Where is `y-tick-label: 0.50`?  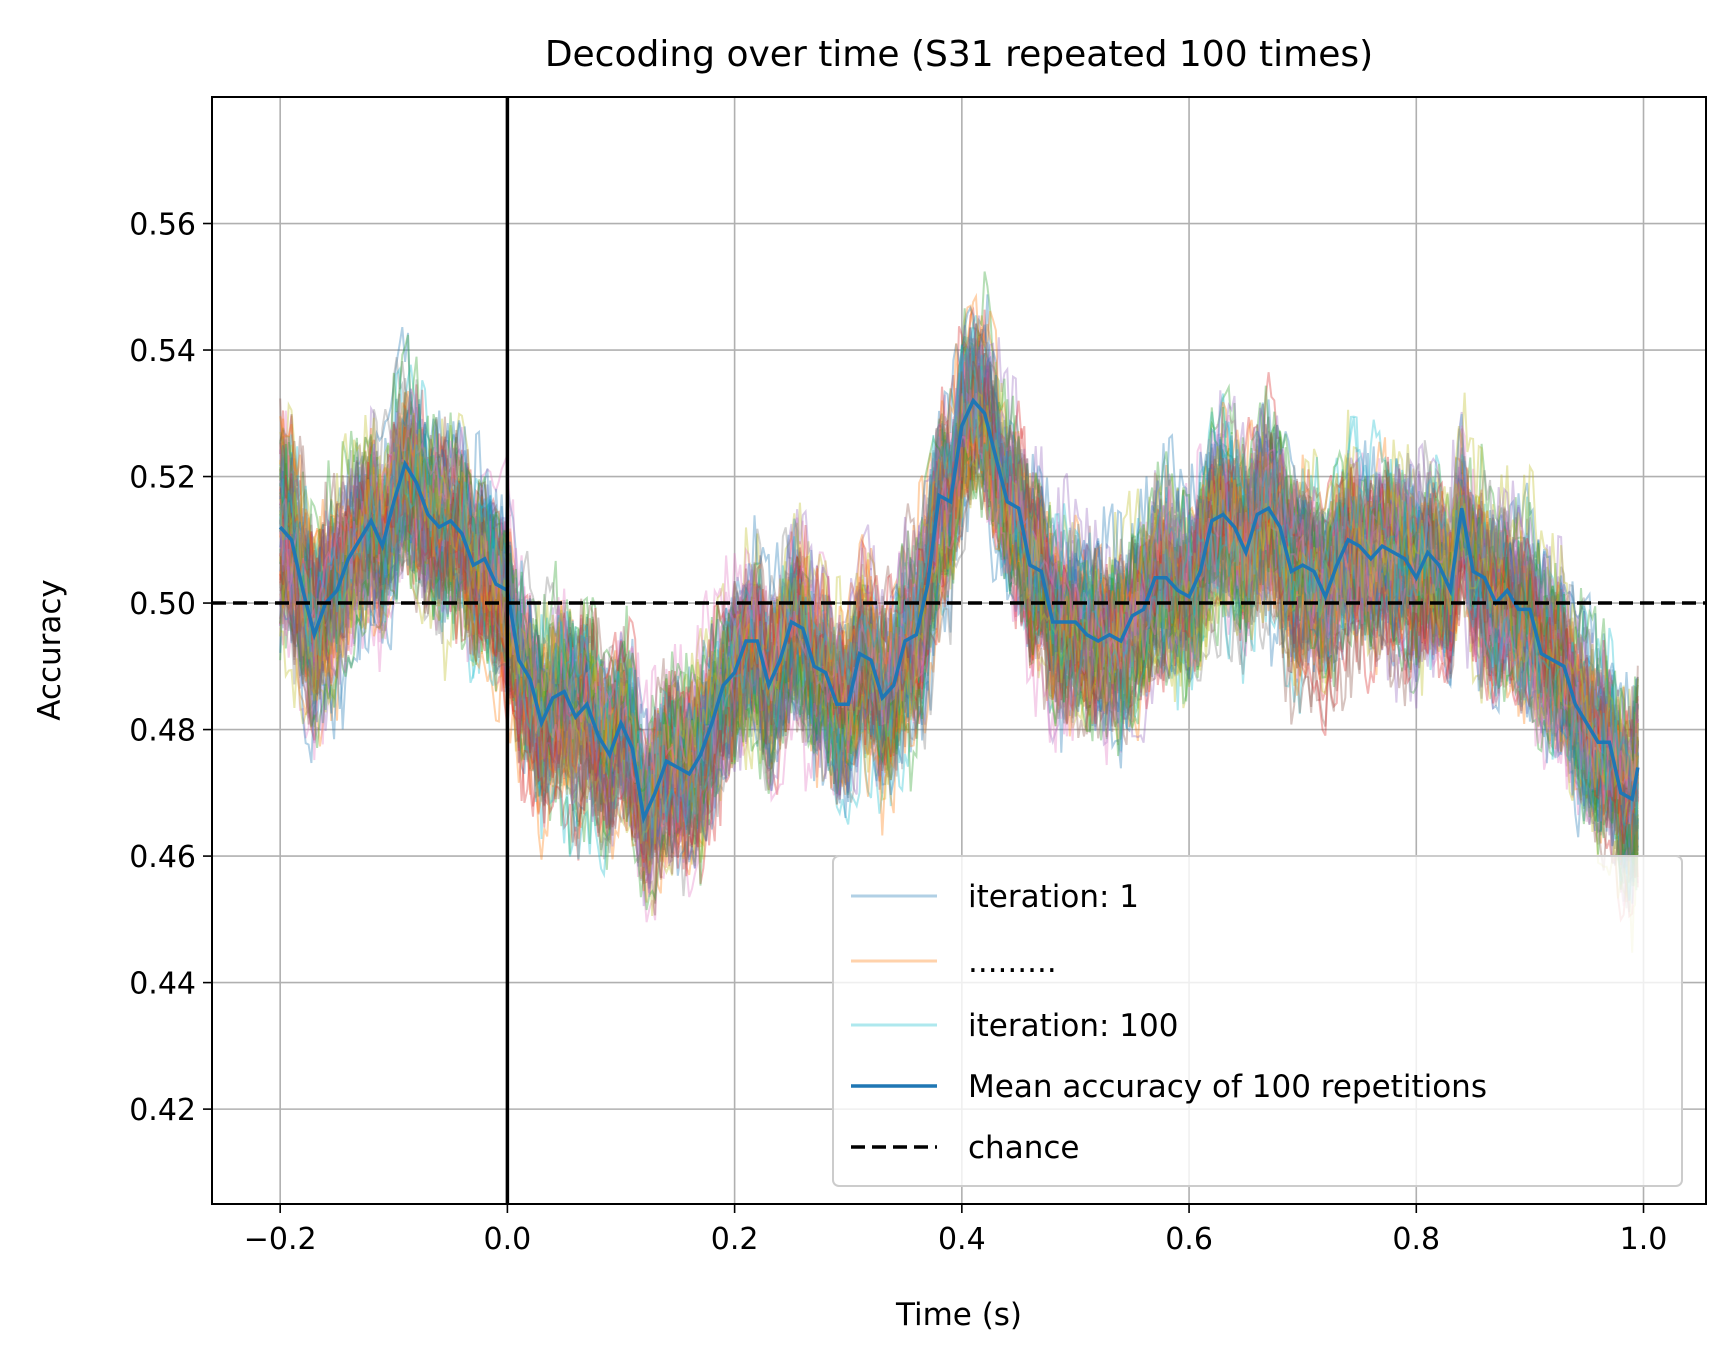 y-tick-label: 0.50 is located at coordinates (162, 604).